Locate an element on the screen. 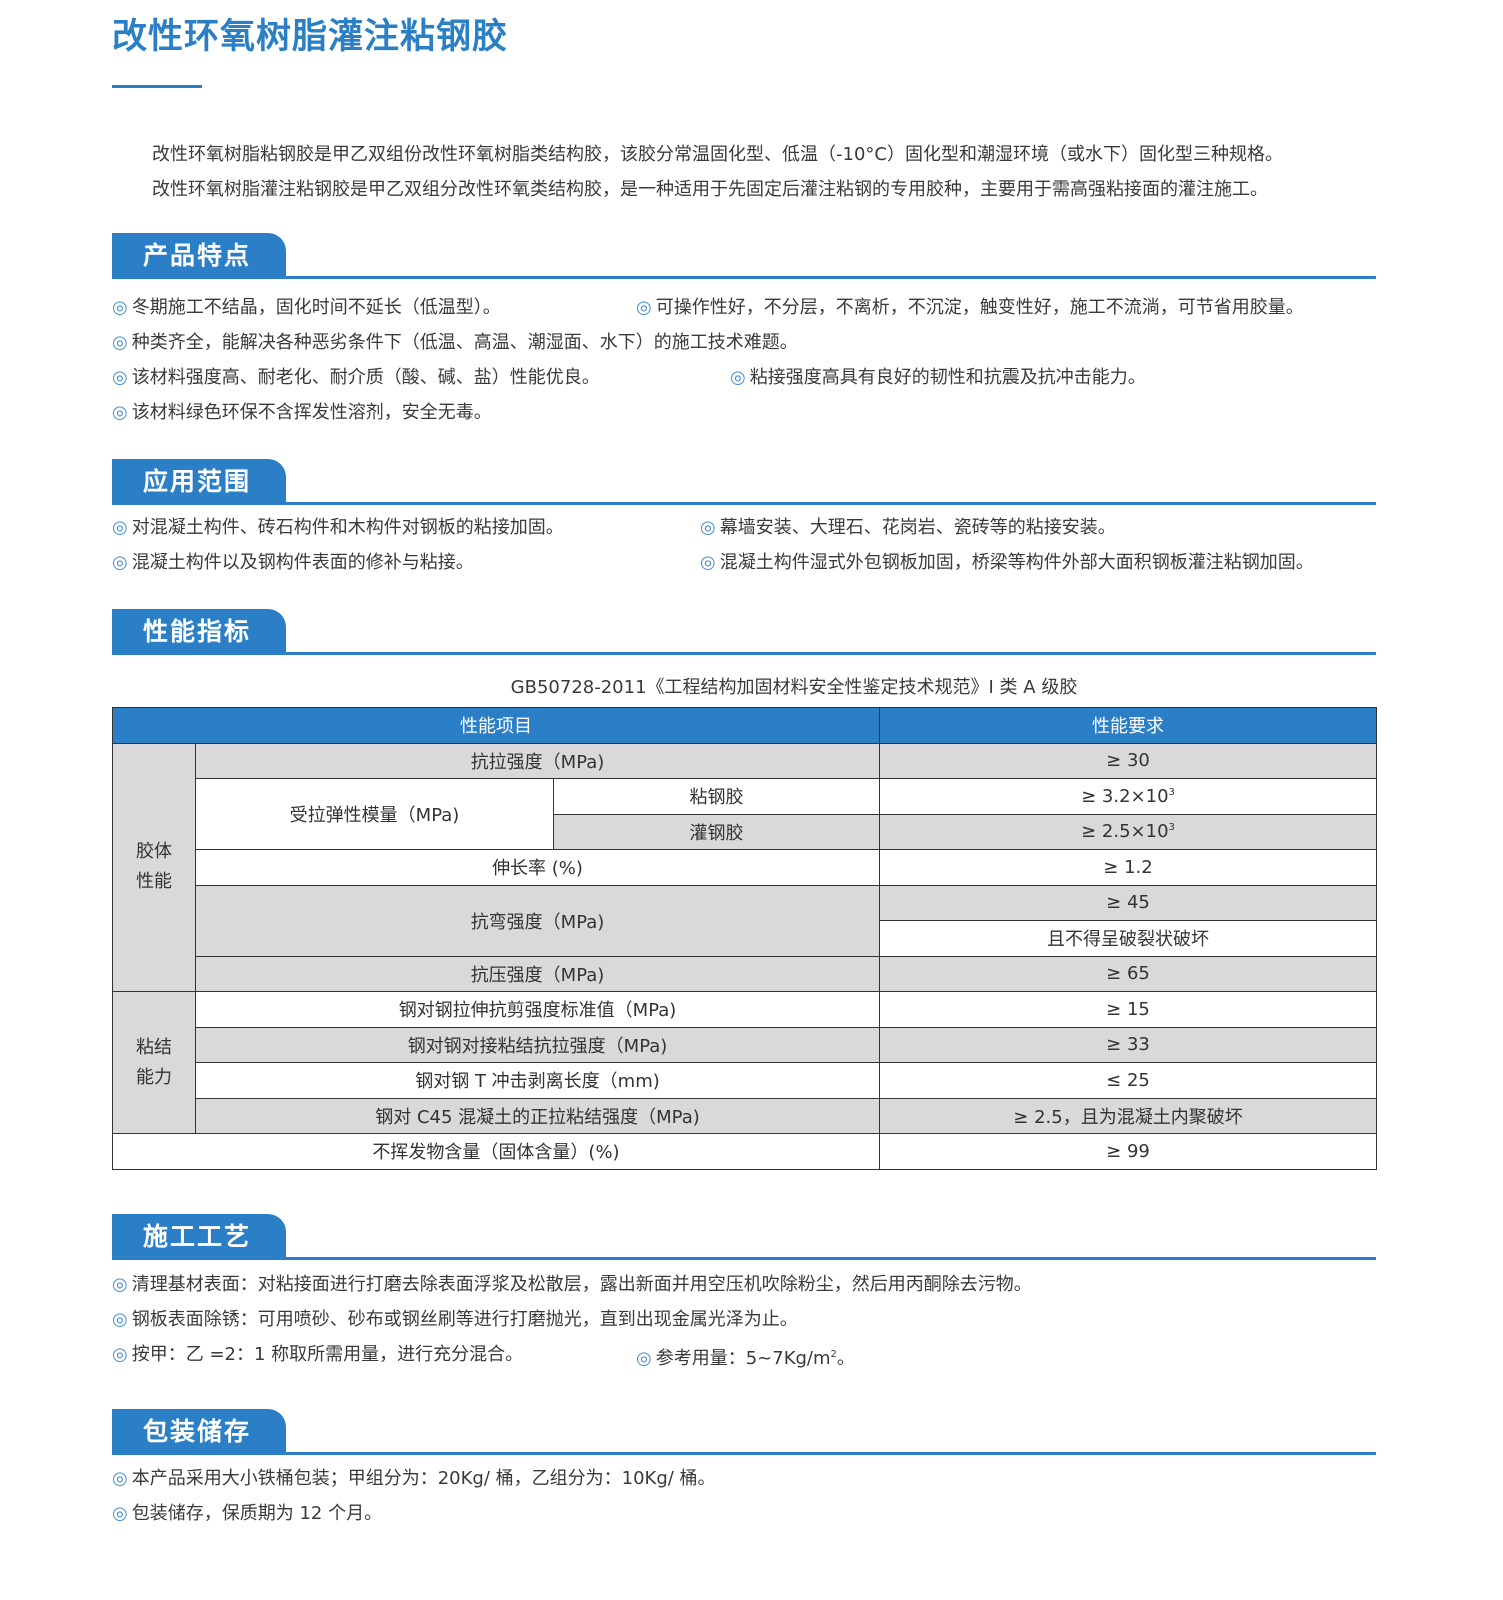 The height and width of the screenshot is (1600, 1503). table-row: 不挥发物含量（固体含量）(%) ≥ 99 is located at coordinates (744, 1151).